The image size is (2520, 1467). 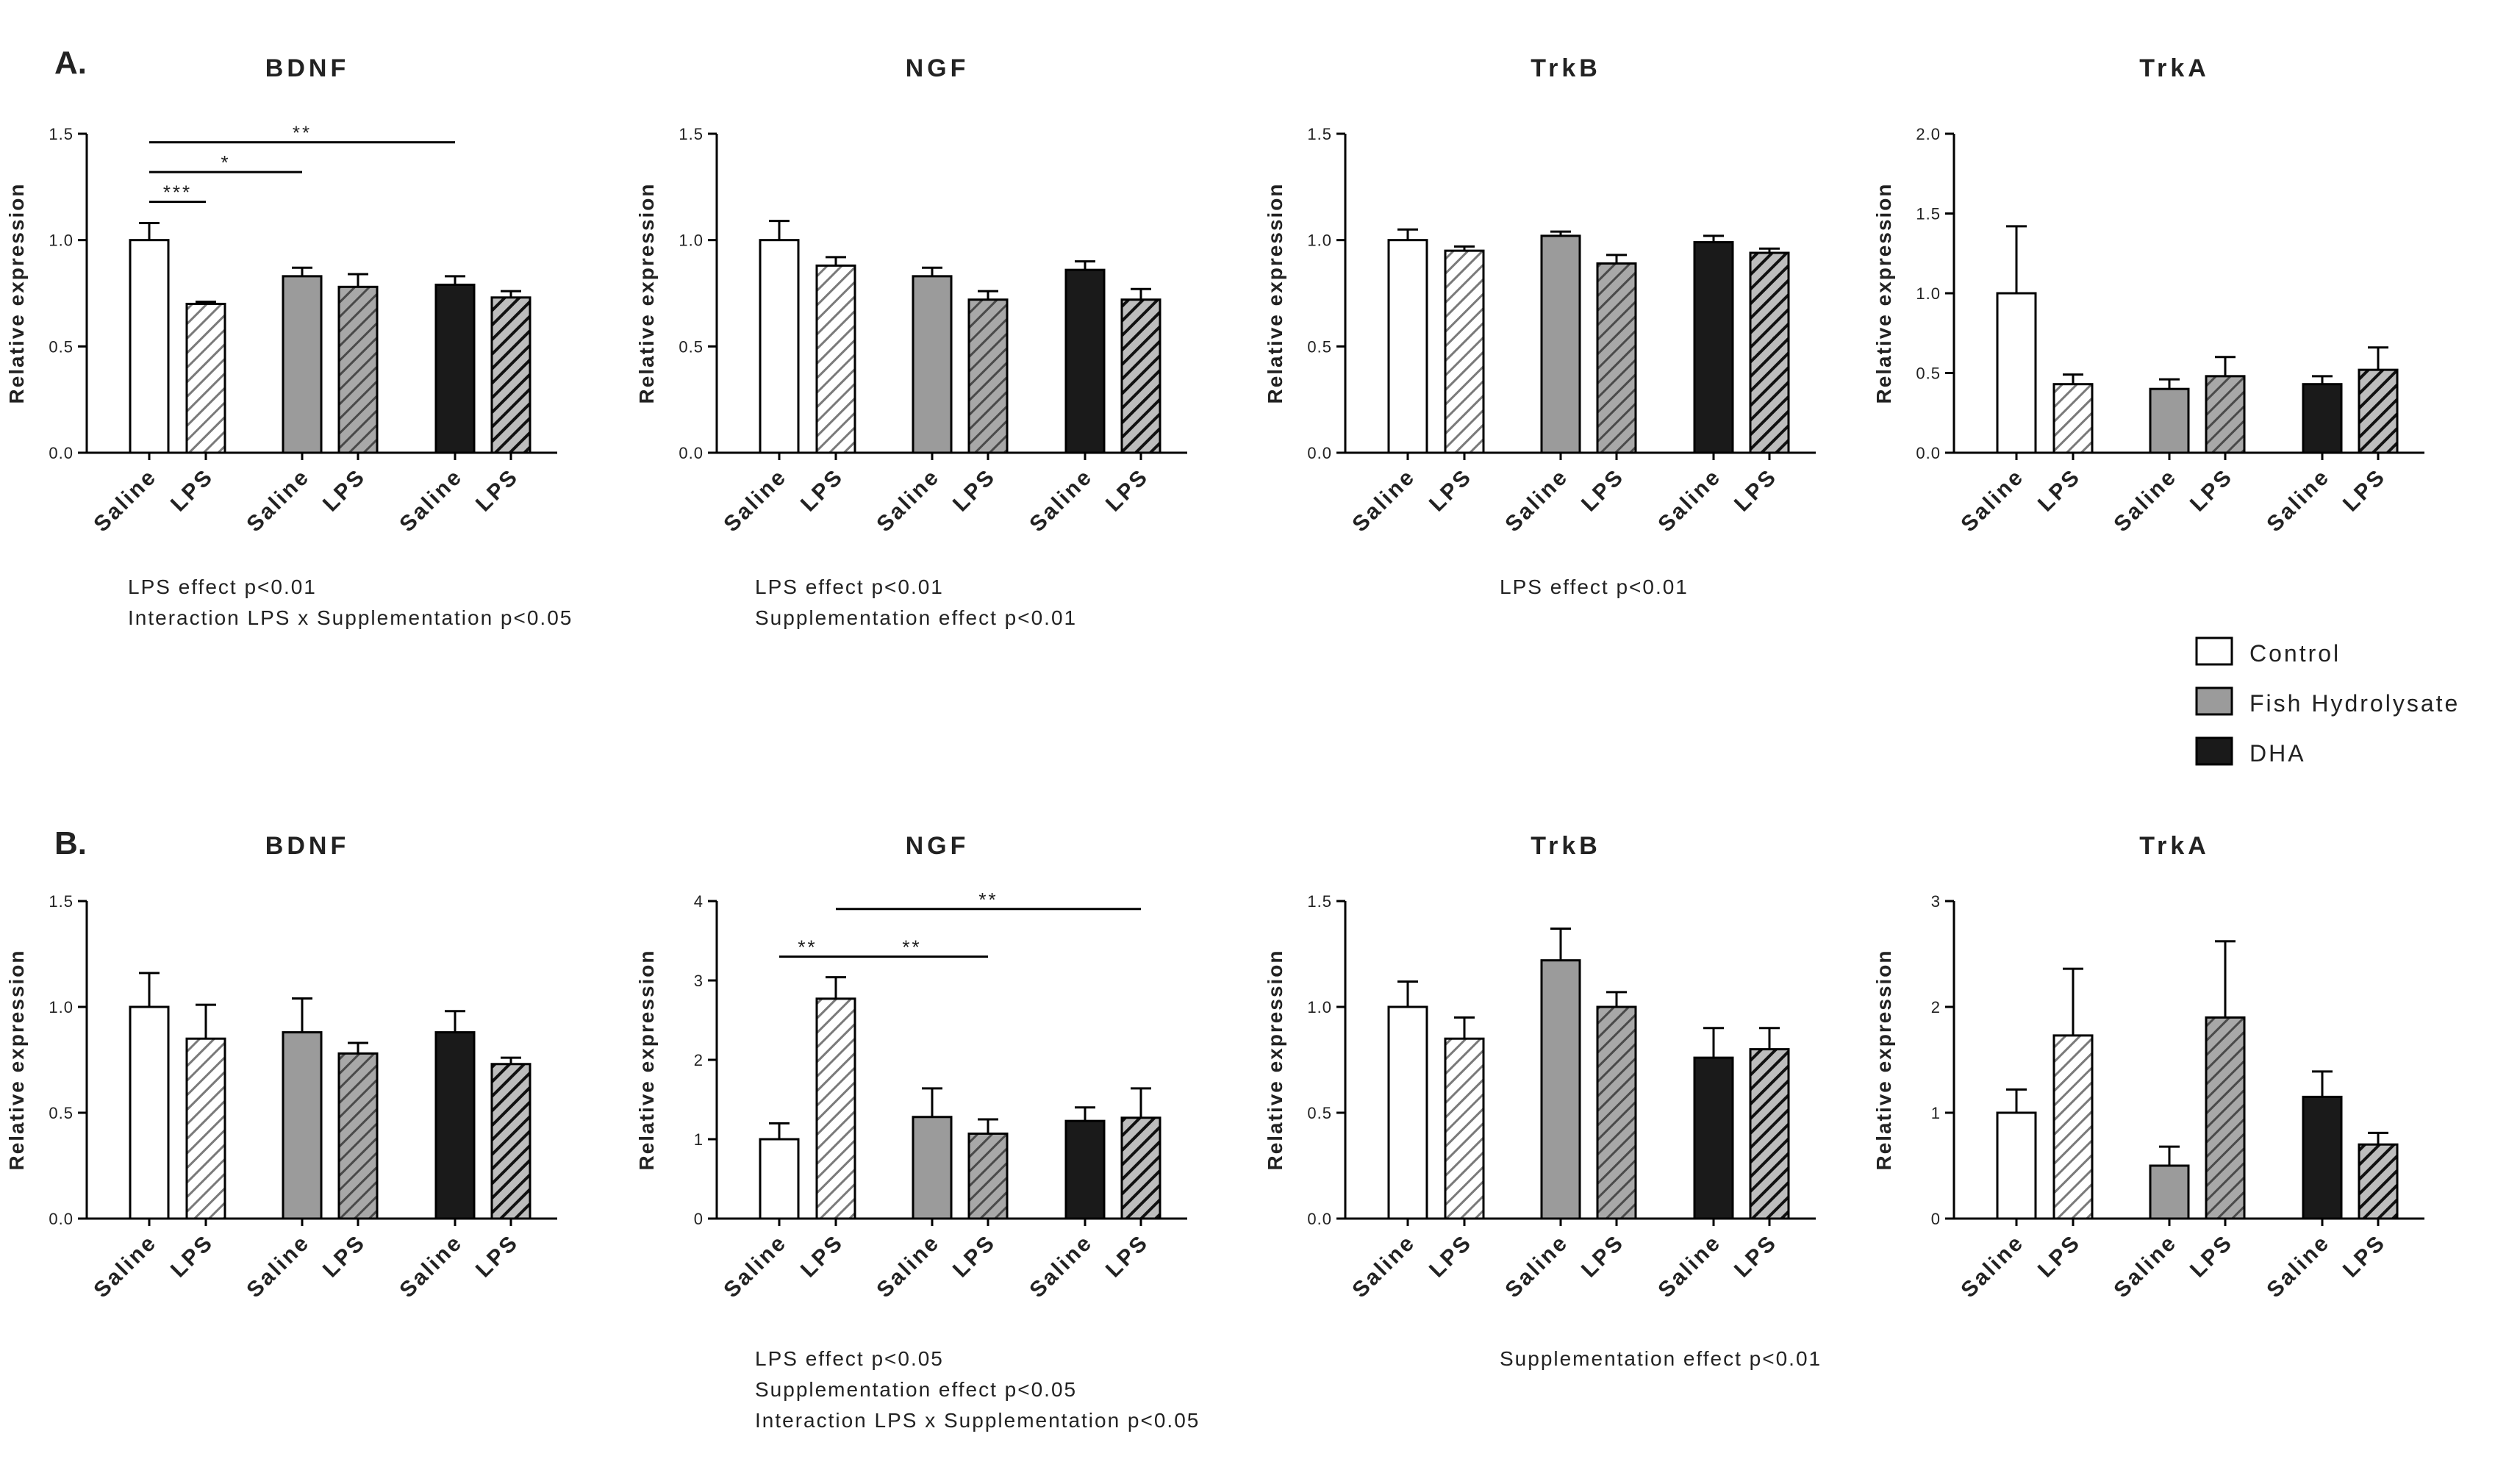 I want to click on chart-a-bdnf-xtick-label-1: LPS, so click(x=192, y=491).